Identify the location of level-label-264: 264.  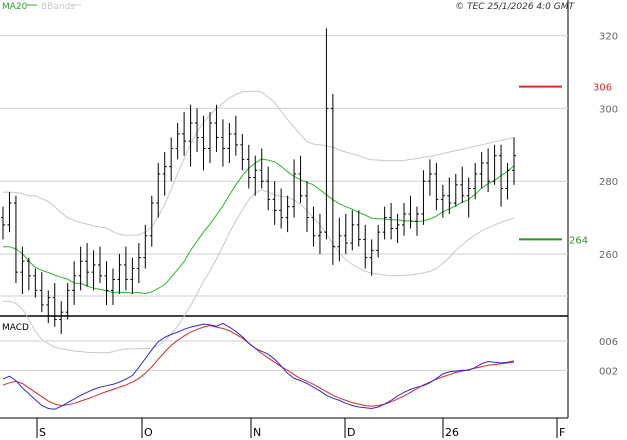
(578, 240).